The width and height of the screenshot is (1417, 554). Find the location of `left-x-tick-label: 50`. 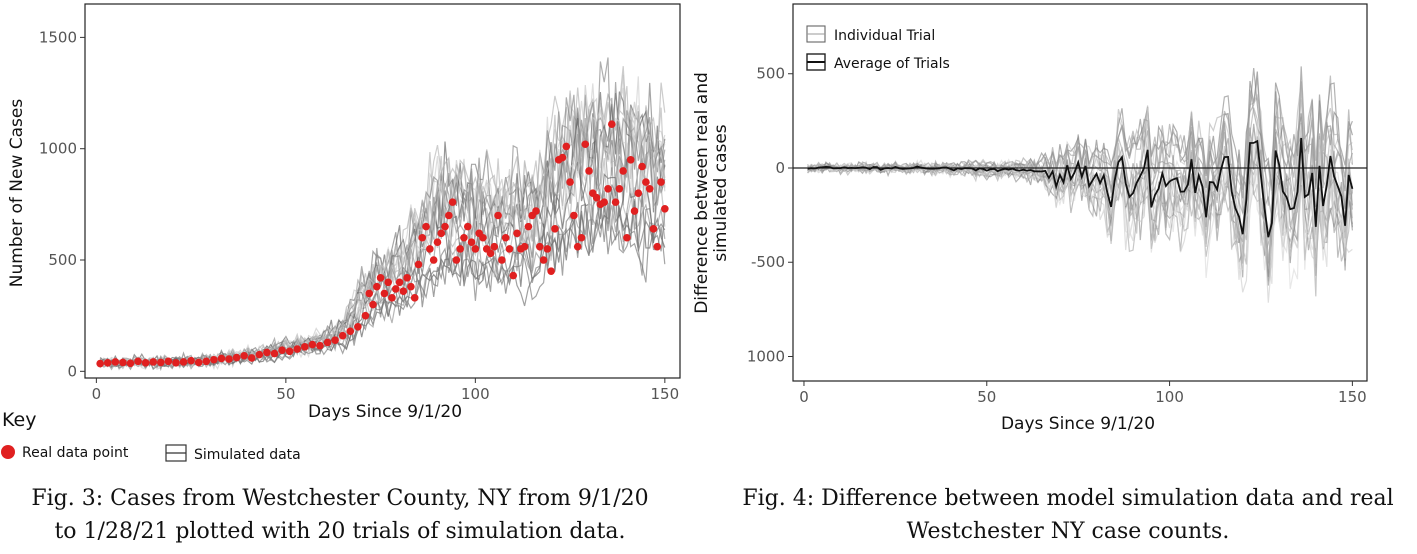

left-x-tick-label: 50 is located at coordinates (285, 394).